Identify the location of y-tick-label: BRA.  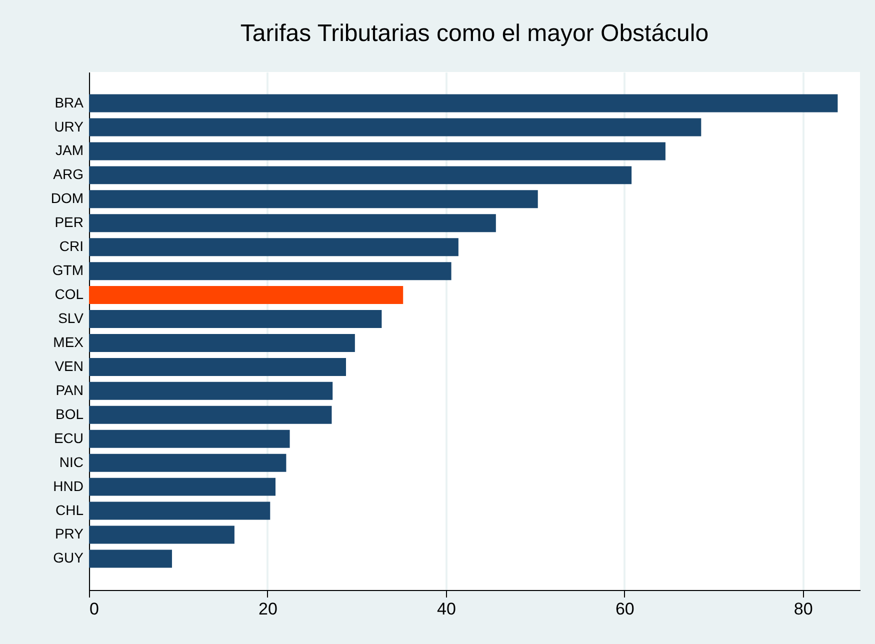
(69, 102).